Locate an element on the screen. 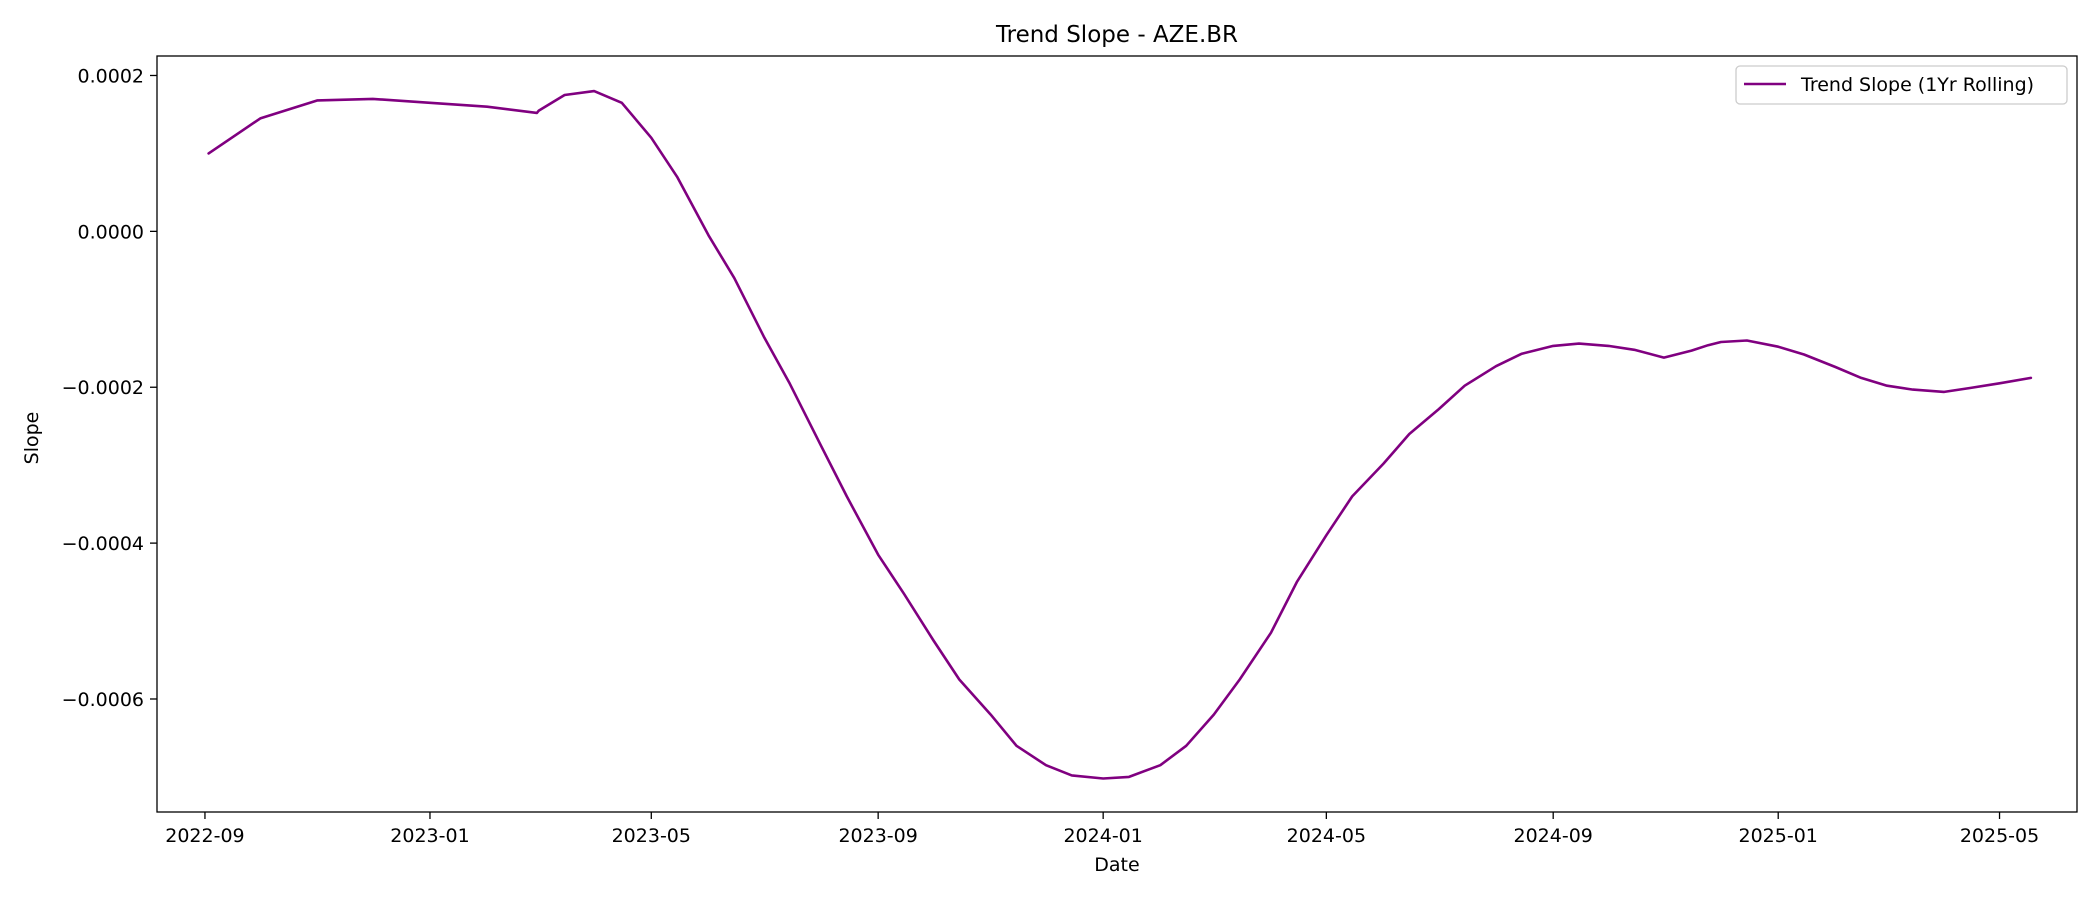 The image size is (2100, 900). legend-box is located at coordinates (1901, 85).